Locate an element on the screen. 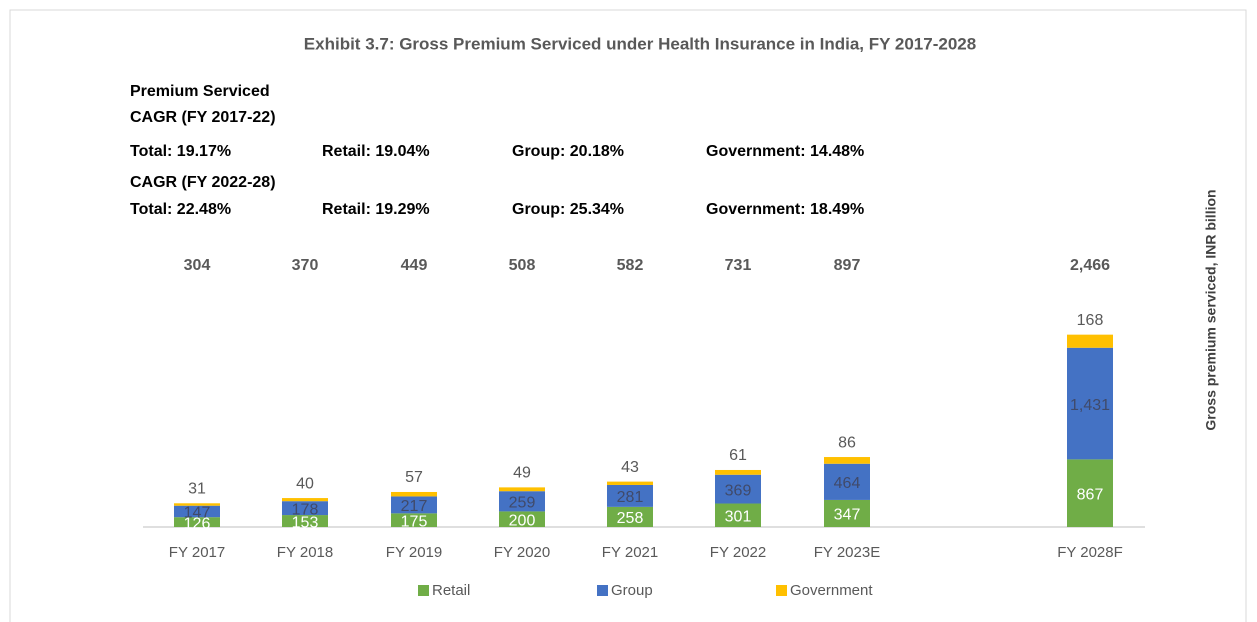 The height and width of the screenshot is (622, 1257). x-tick-label: FY 2017 is located at coordinates (197, 552).